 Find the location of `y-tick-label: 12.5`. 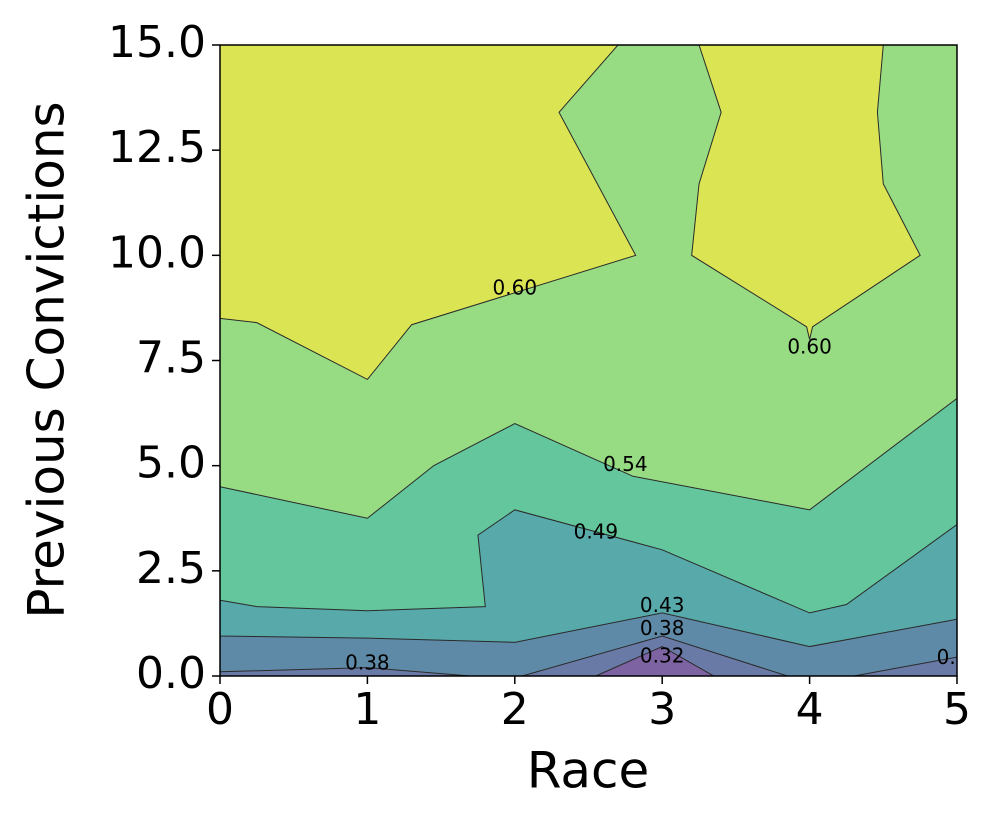

y-tick-label: 12.5 is located at coordinates (157, 147).